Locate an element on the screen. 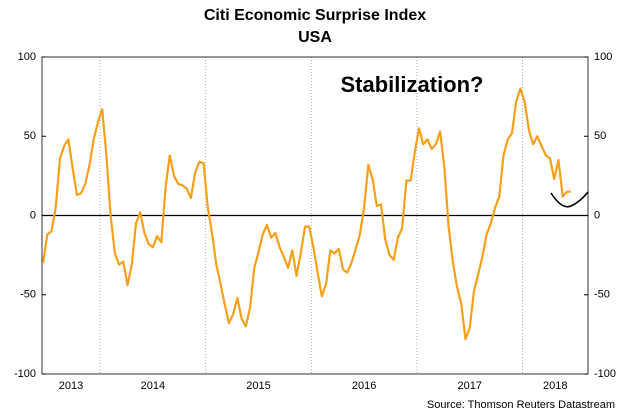  x-tick-label: 2017 is located at coordinates (469, 386).